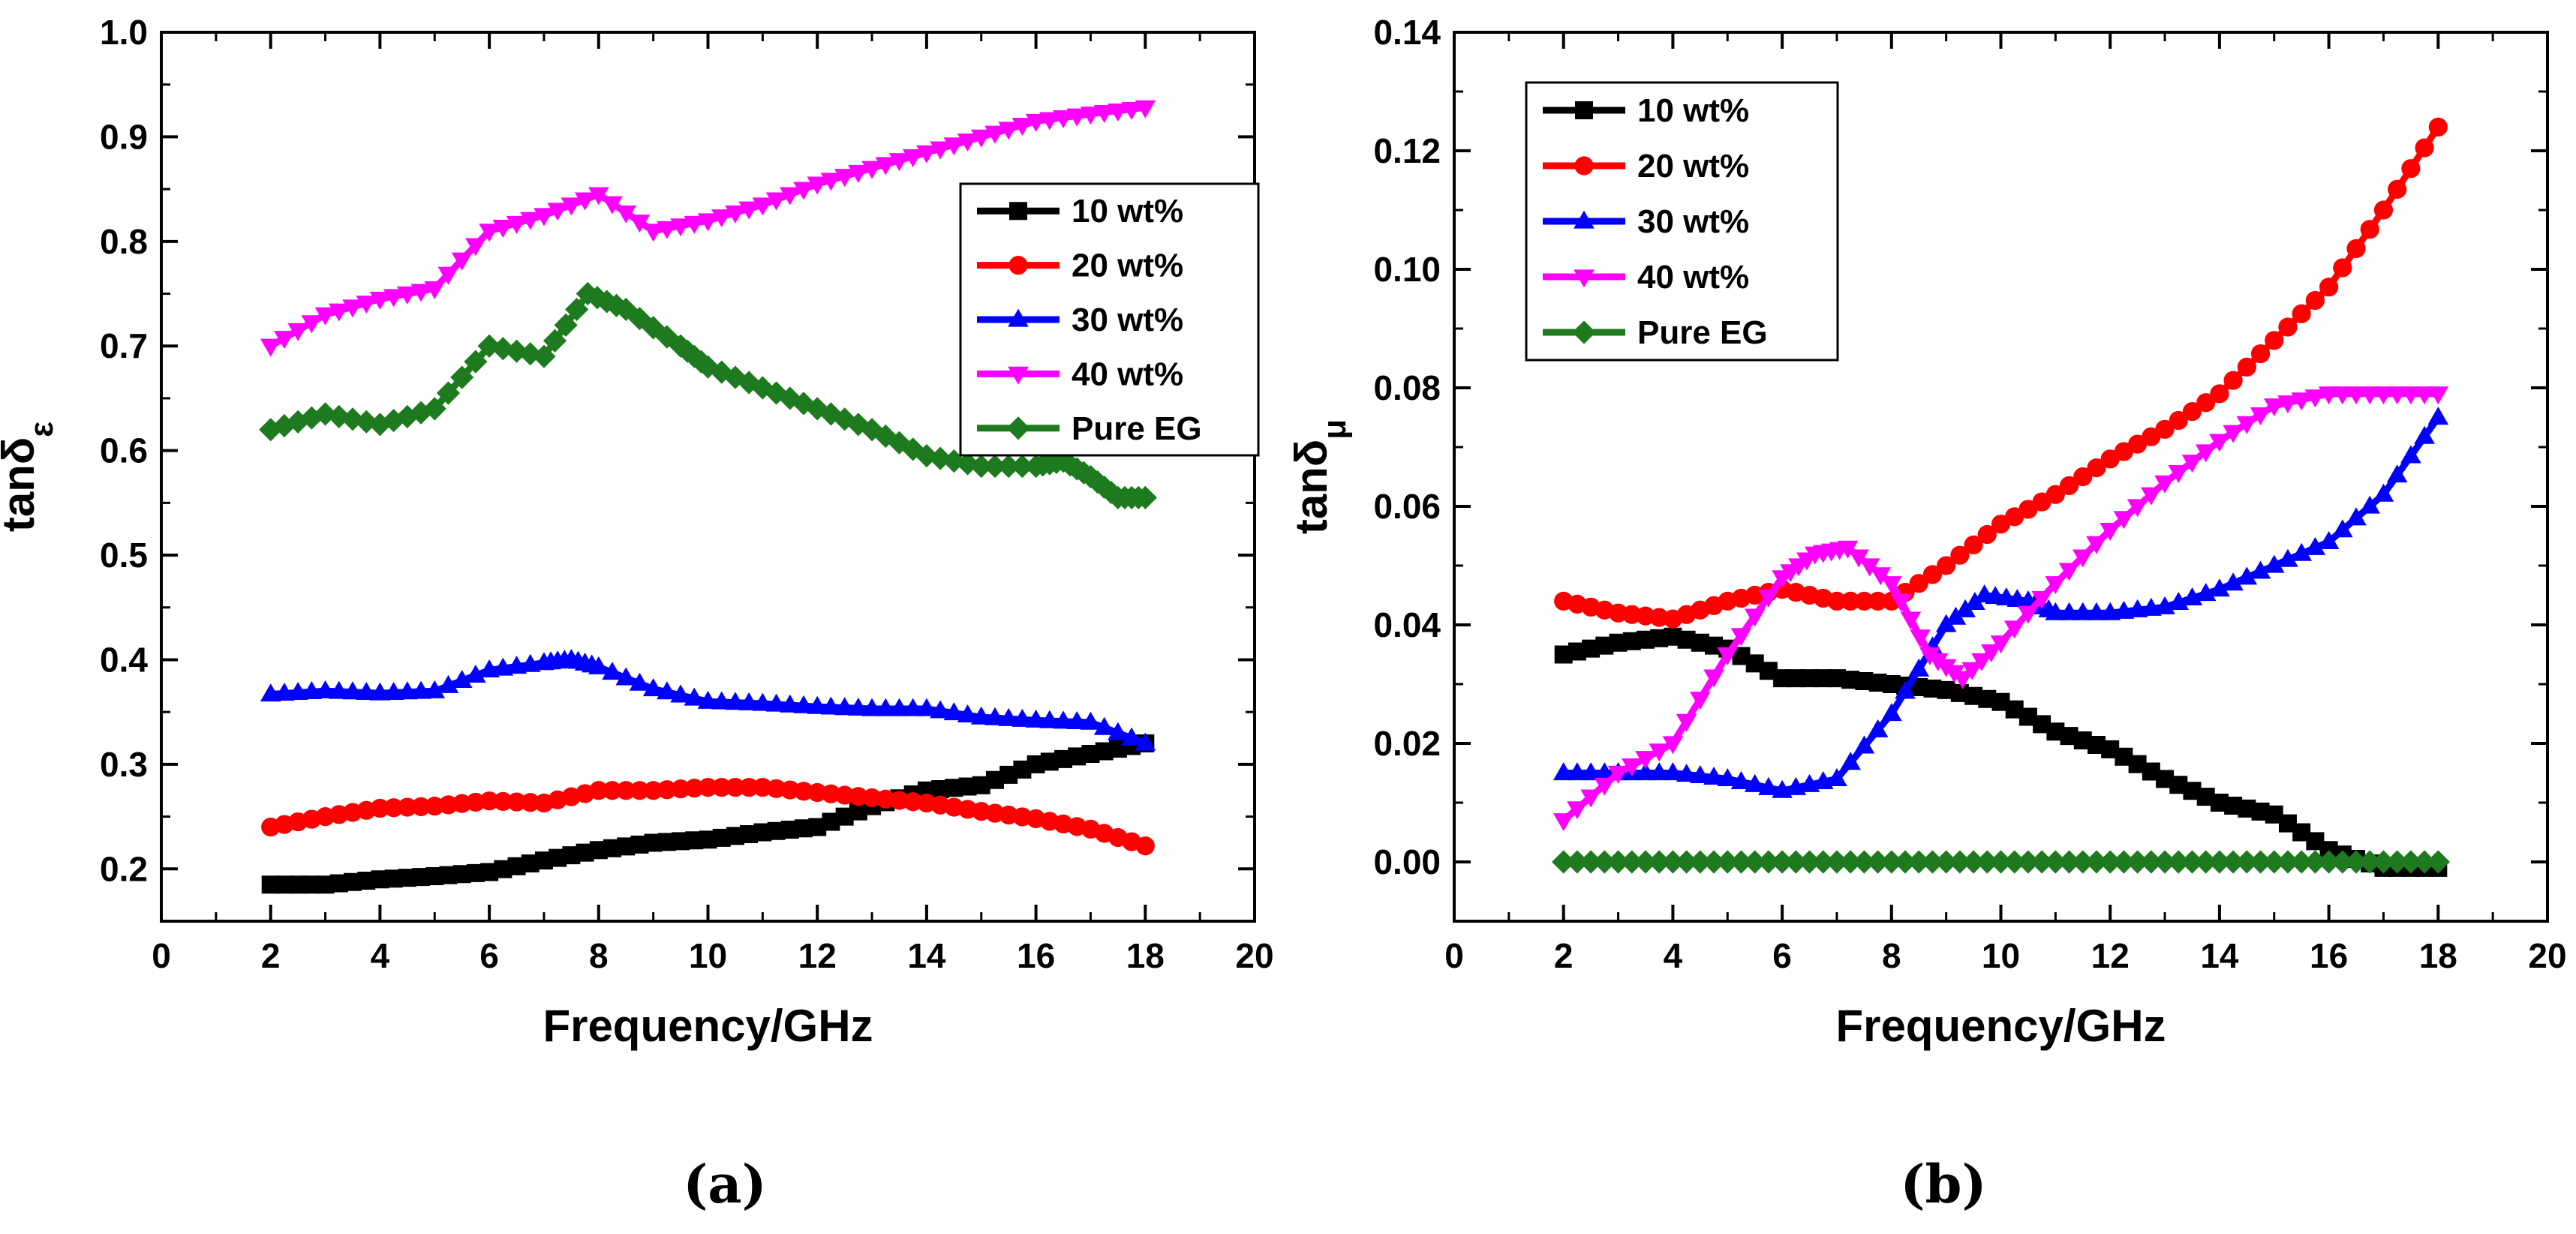  Describe the element at coordinates (1127, 320) in the screenshot. I see `legend-label: 30 wt%` at that location.